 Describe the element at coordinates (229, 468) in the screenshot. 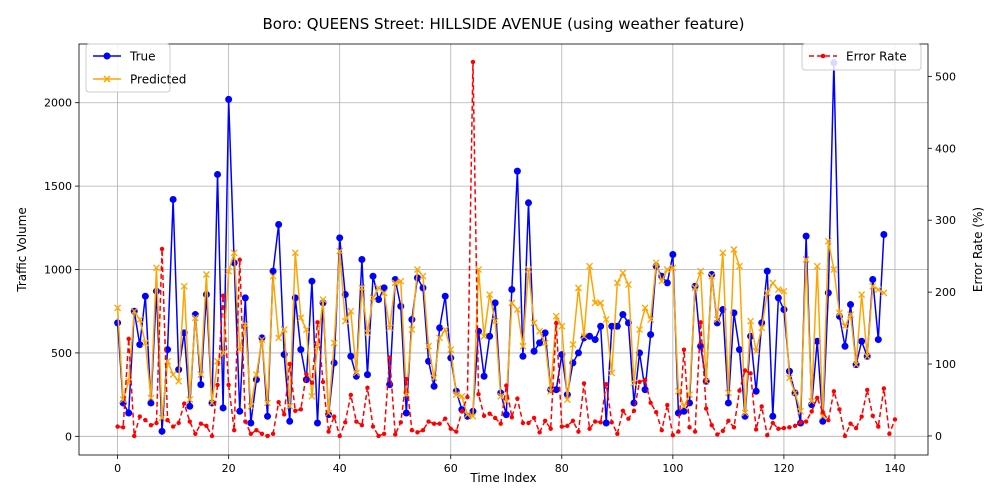

I see `x-tick-label: 20` at that location.